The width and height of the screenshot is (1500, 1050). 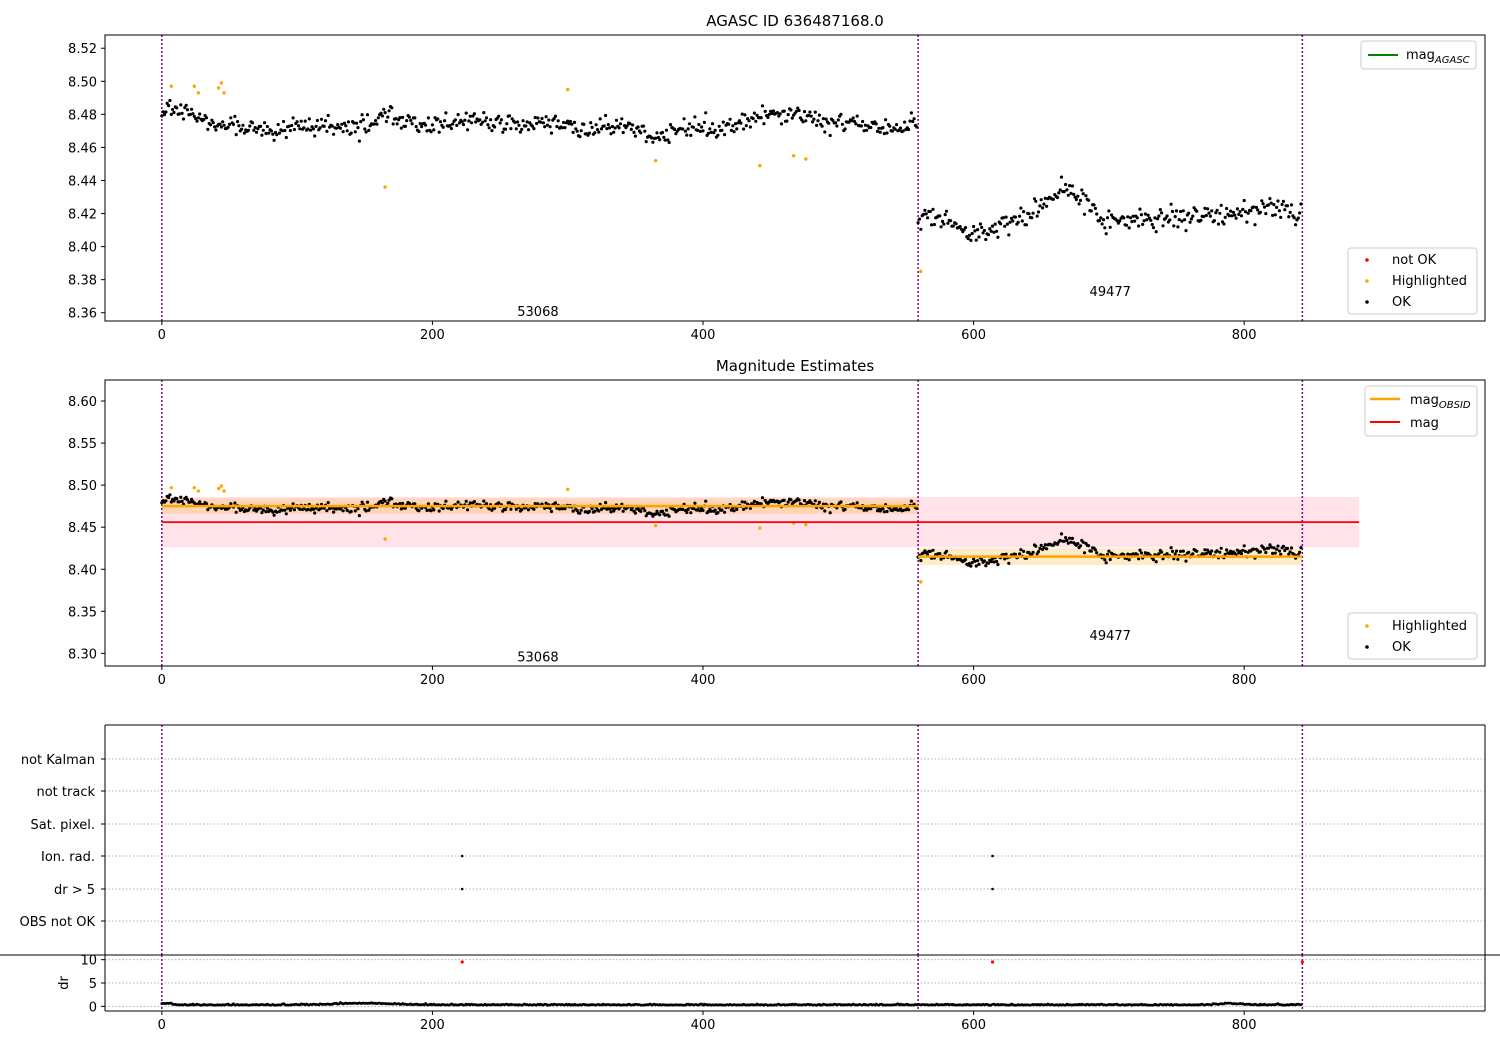 I want to click on y-tick-label: 8.60, so click(x=82, y=402).